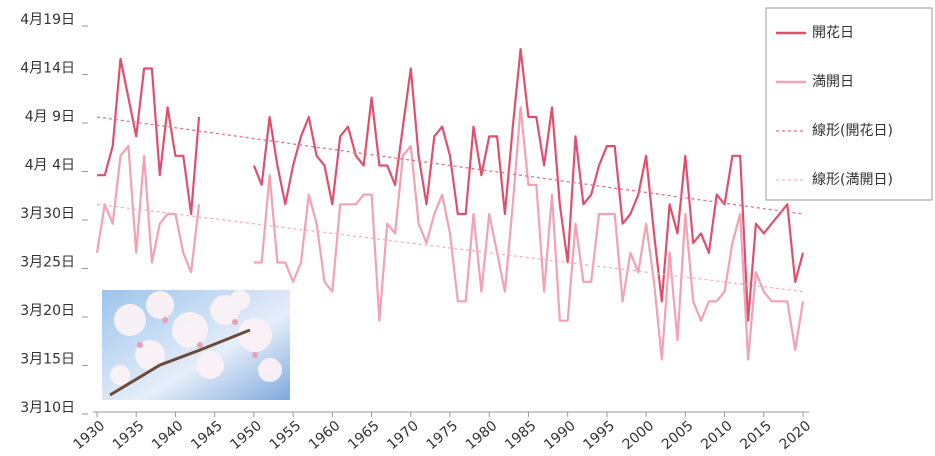 This screenshot has width=935, height=456. Describe the element at coordinates (47, 263) in the screenshot. I see `y-tick-label: 3月25日` at that location.